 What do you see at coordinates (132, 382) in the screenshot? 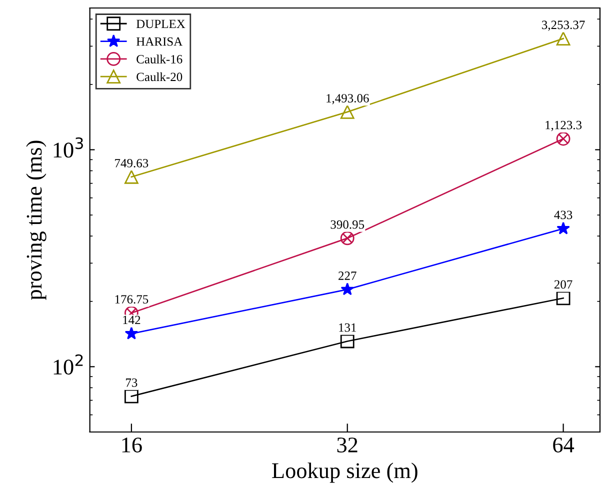
I see `data-label: 73` at bounding box center [132, 382].